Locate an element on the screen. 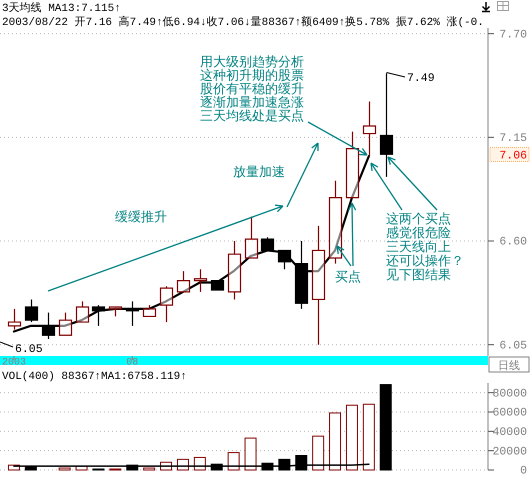 The width and height of the screenshot is (530, 483). annotation: 三天线向上 is located at coordinates (418, 247).